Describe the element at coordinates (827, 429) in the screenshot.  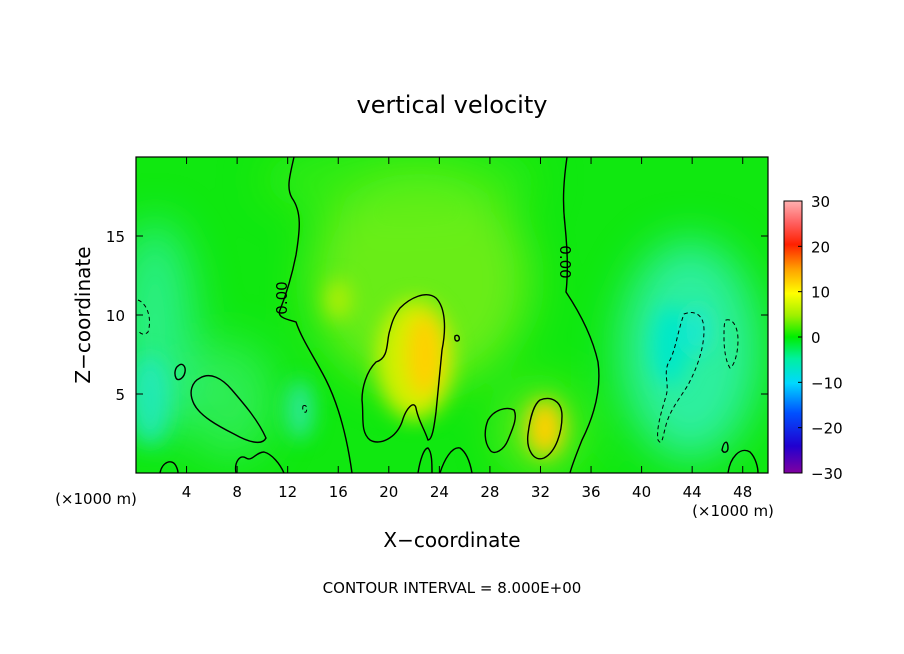
I see `colorbar-tick-label: −20` at that location.